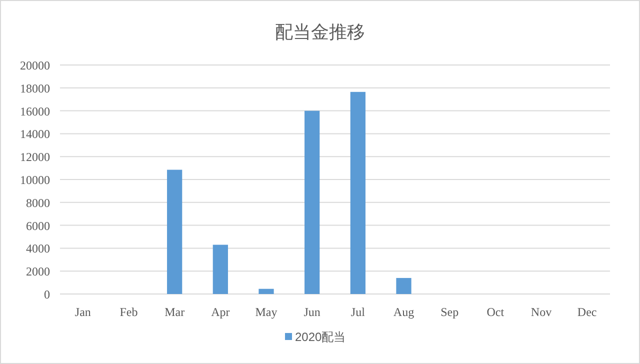  What do you see at coordinates (220, 312) in the screenshot?
I see `x-tick-label: Apr` at bounding box center [220, 312].